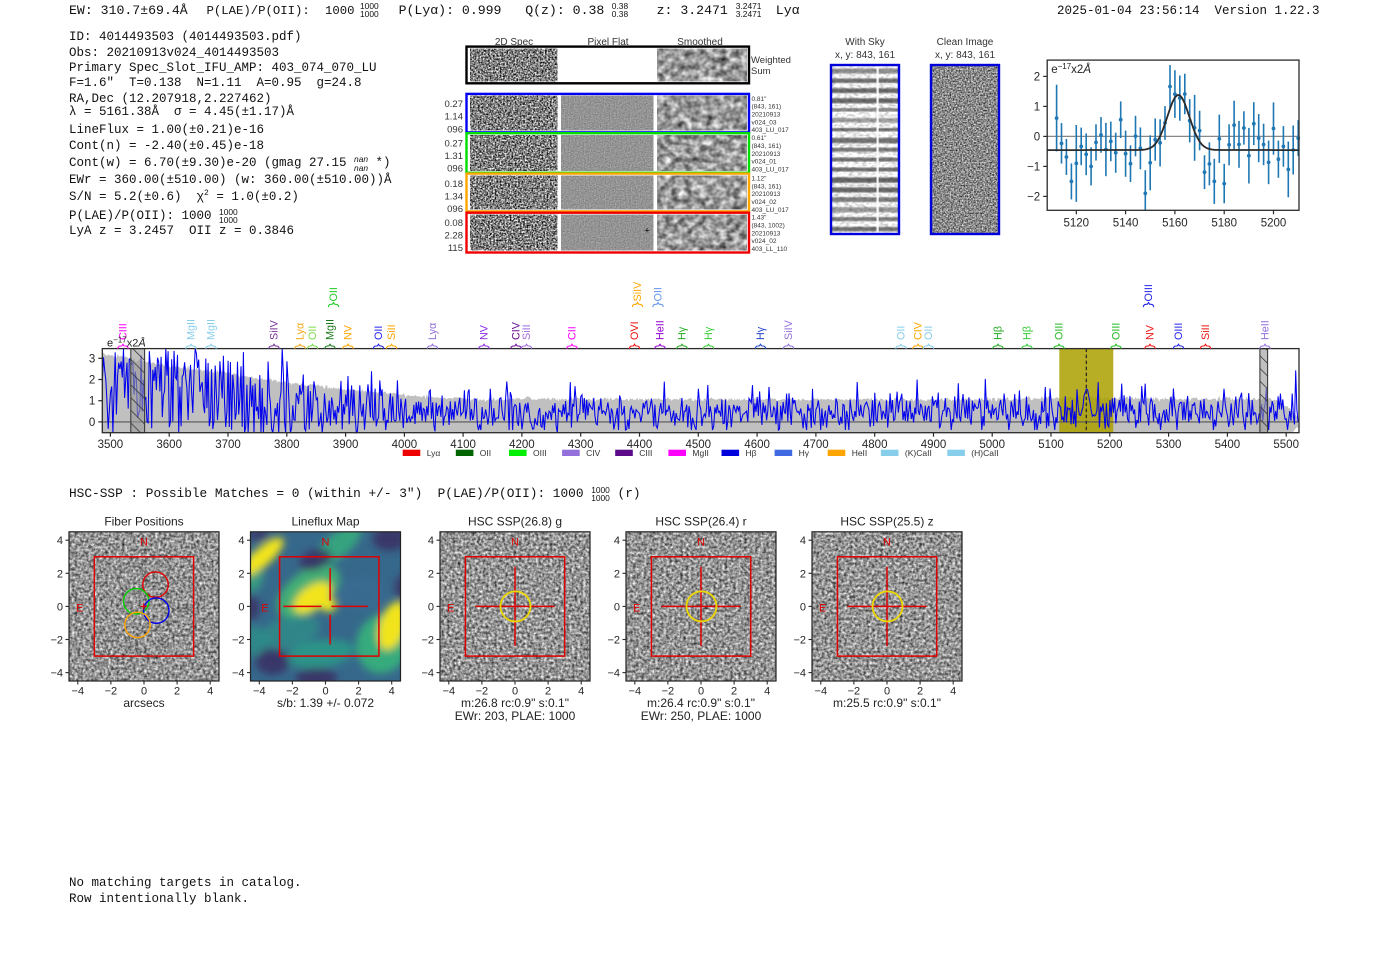 The image size is (1400, 953). I want to click on svg-text: 0.18, so click(454, 184).